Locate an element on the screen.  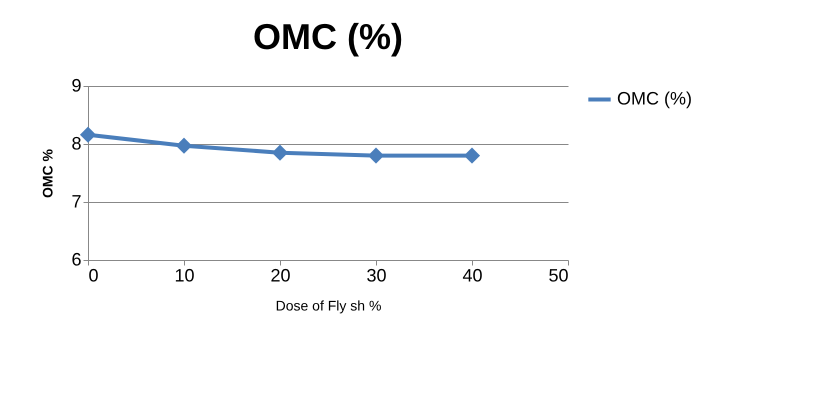
y-tick-label: 8 is located at coordinates (76, 144).